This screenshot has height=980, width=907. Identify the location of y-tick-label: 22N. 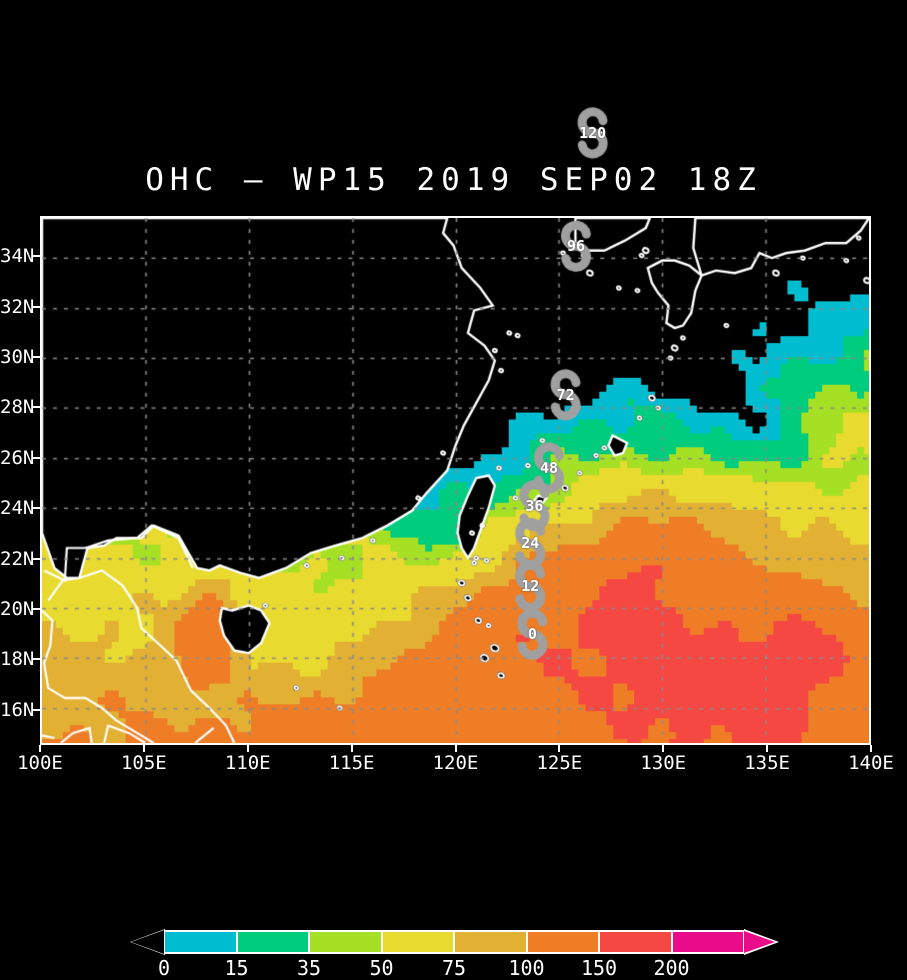
(17, 558).